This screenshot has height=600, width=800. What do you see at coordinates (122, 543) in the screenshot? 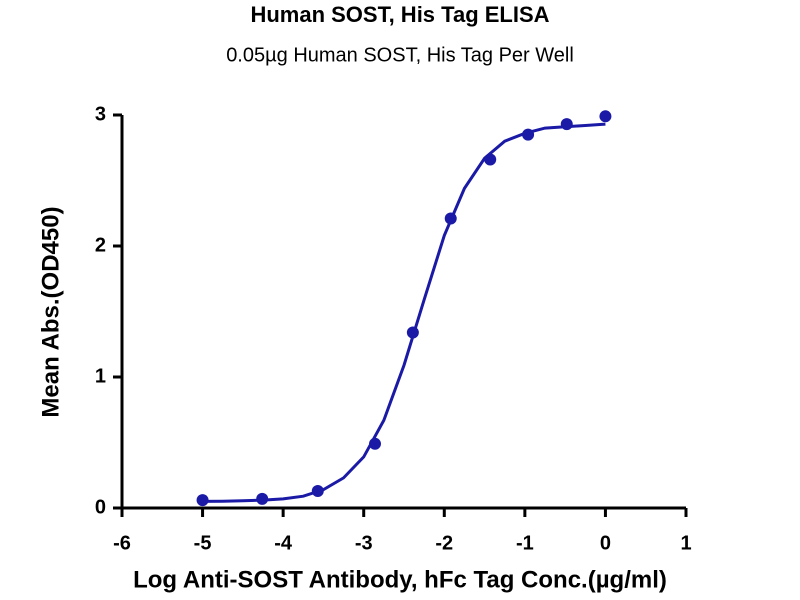
I see `x-tick-label: -6` at bounding box center [122, 543].